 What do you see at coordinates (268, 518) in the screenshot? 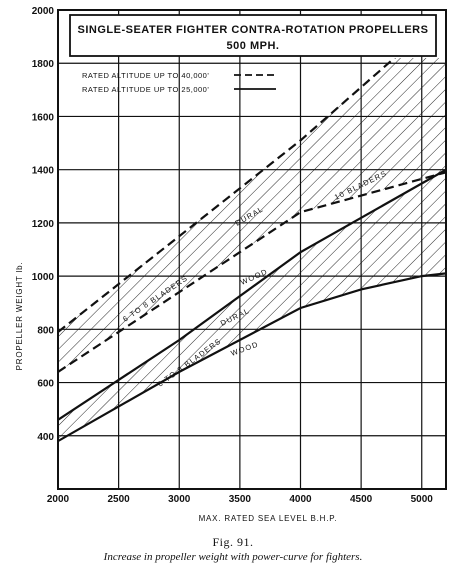
I see `x-axis-label: MAX. RATED SEA LEVEL B.H.P.` at bounding box center [268, 518].